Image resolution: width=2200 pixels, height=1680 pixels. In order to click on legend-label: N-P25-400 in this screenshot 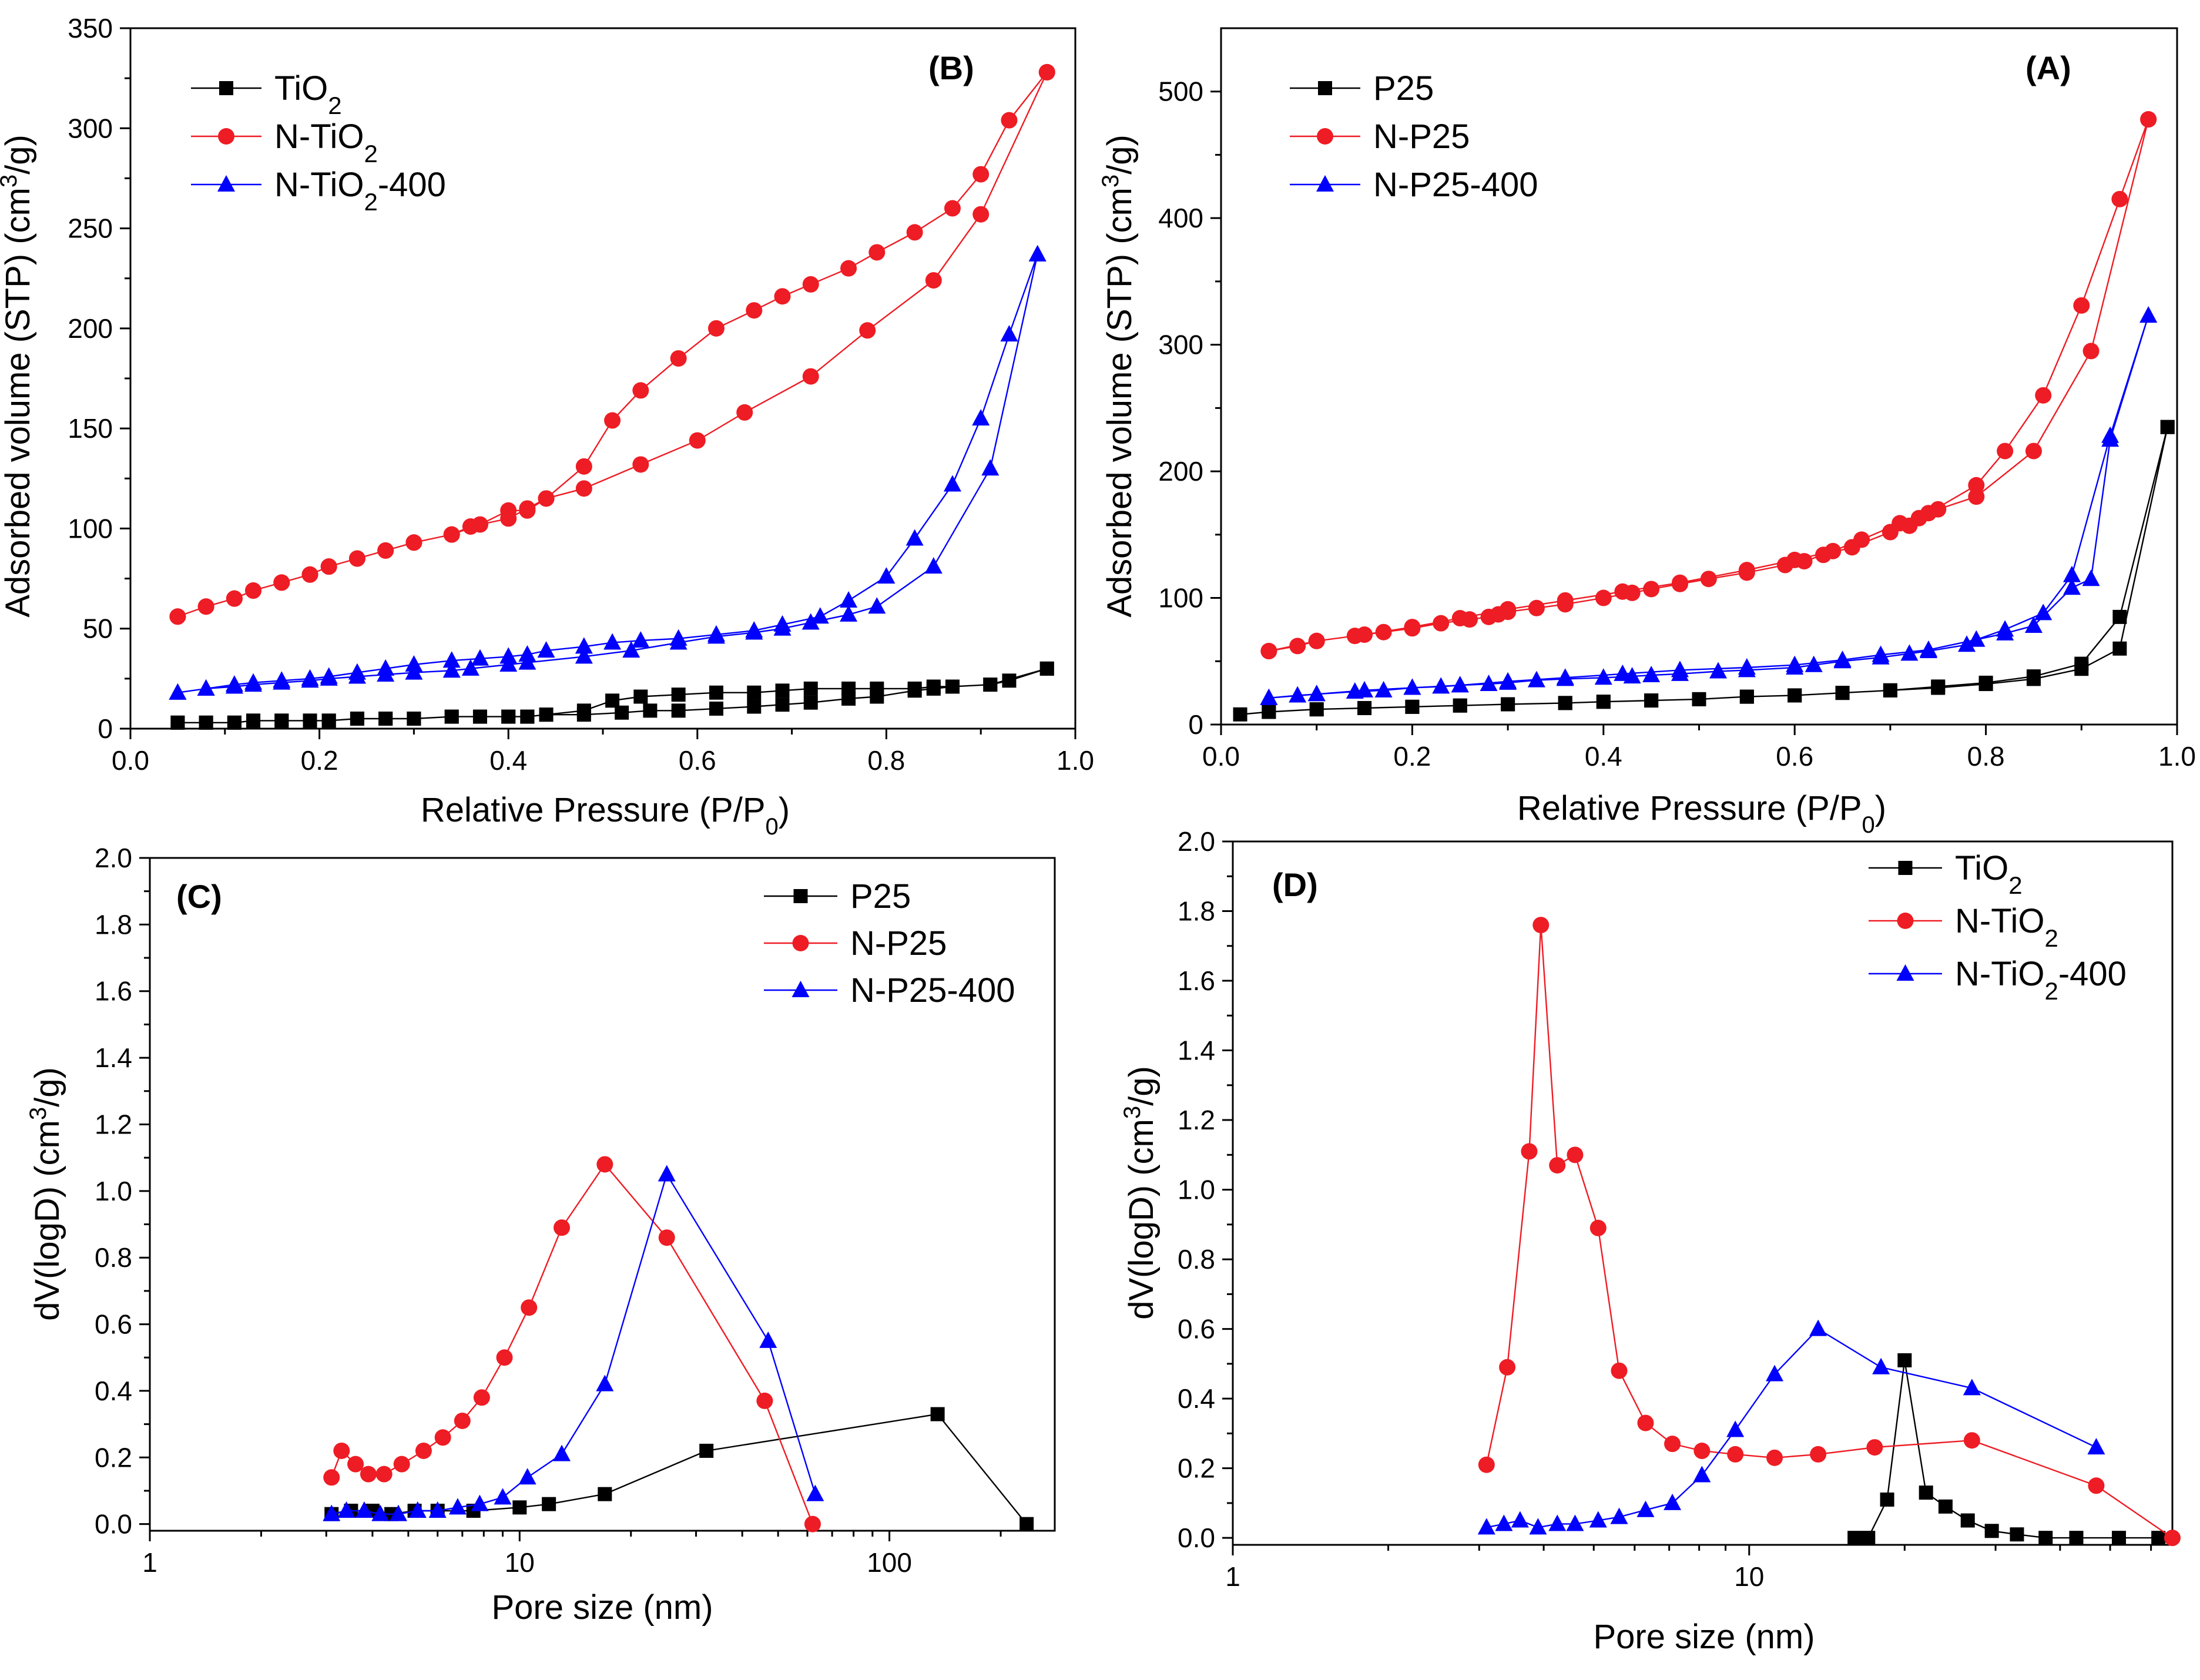, I will do `click(933, 990)`.